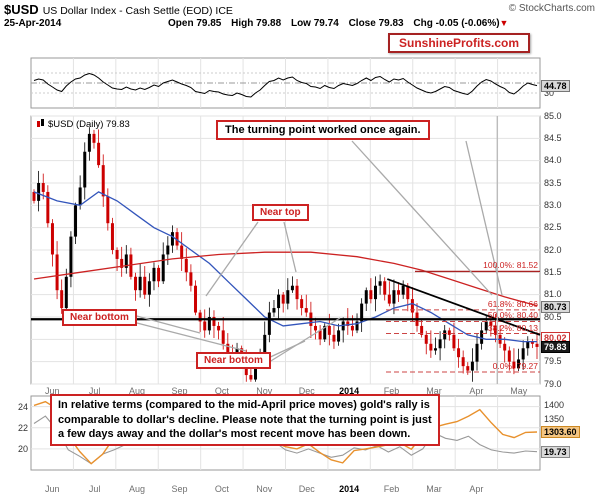 This screenshot has width=600, height=500. Describe the element at coordinates (89, 124) in the screenshot. I see `plot-title-text: $USD (Daily) 79.83` at that location.